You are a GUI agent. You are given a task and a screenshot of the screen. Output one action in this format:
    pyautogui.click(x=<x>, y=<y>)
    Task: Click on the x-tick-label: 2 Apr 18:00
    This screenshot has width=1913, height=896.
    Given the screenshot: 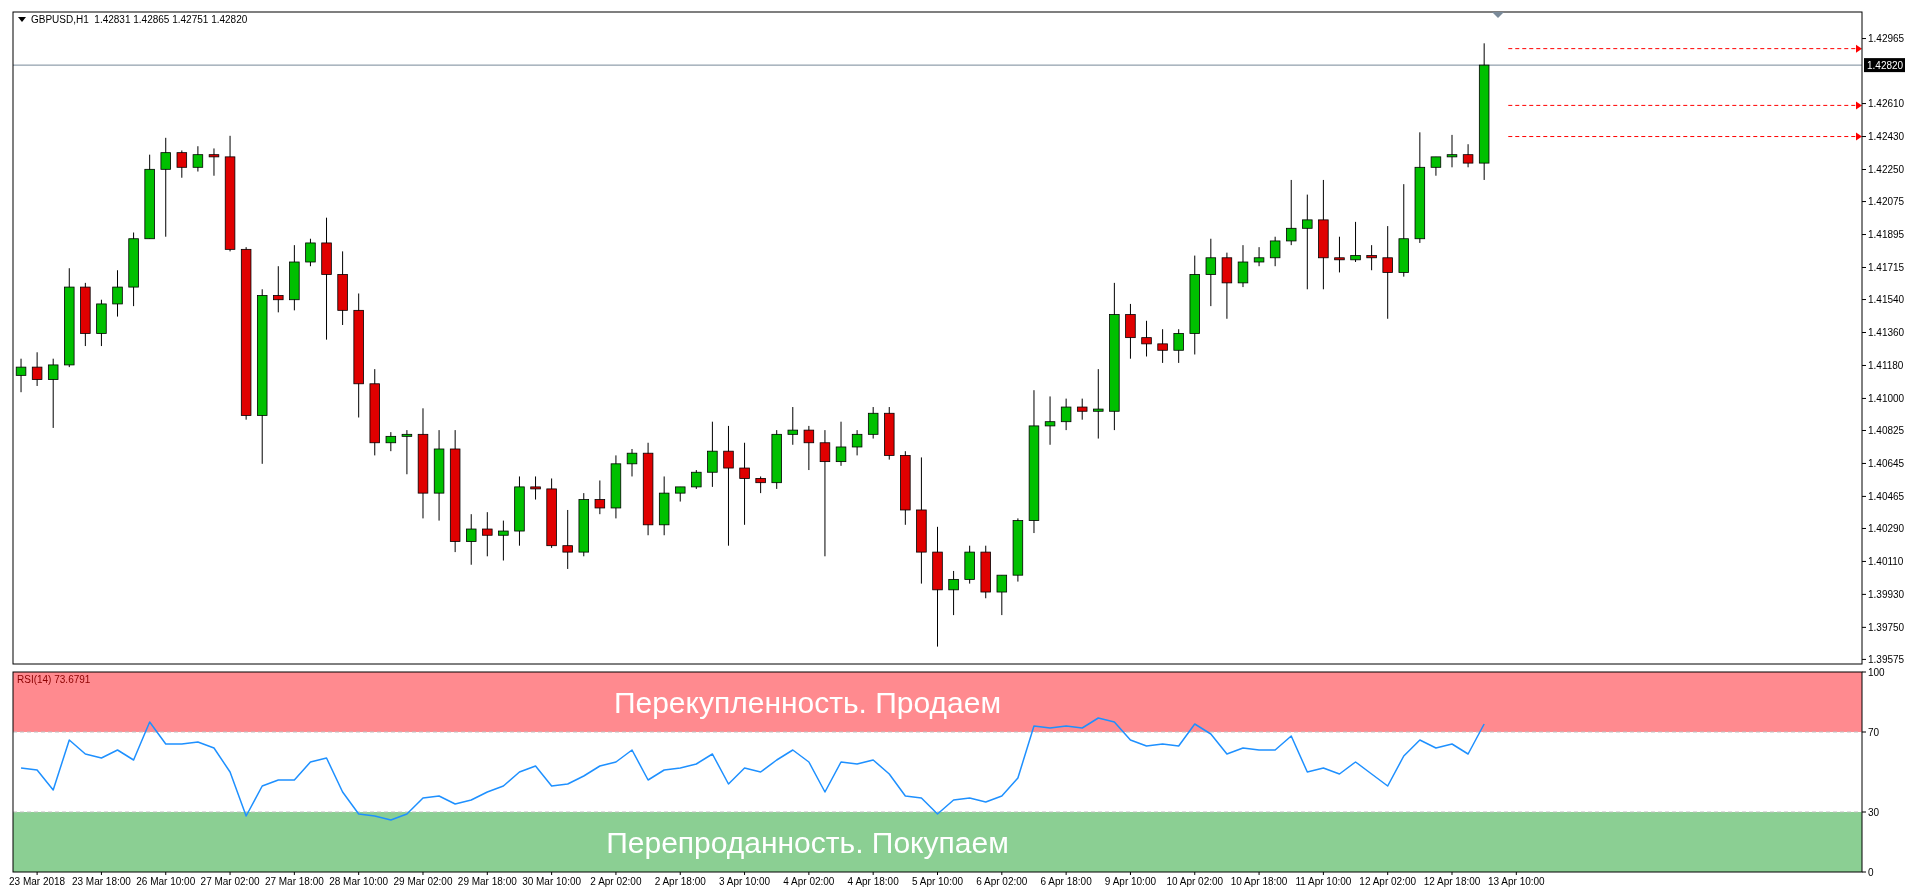 What is the action you would take?
    pyautogui.click(x=680, y=881)
    